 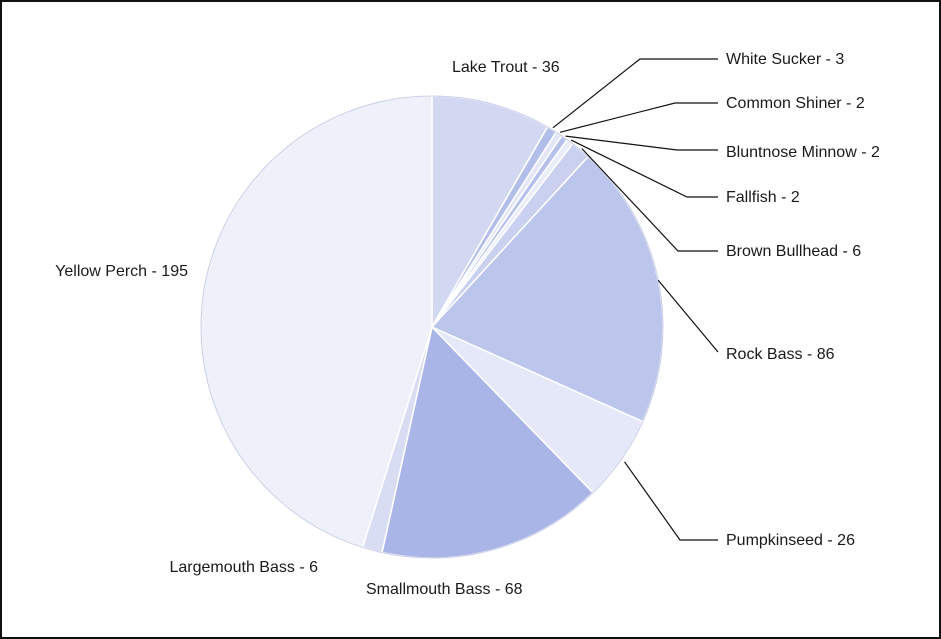 What do you see at coordinates (795, 103) in the screenshot?
I see `slice-label-common-shiner: Common Shiner - 2` at bounding box center [795, 103].